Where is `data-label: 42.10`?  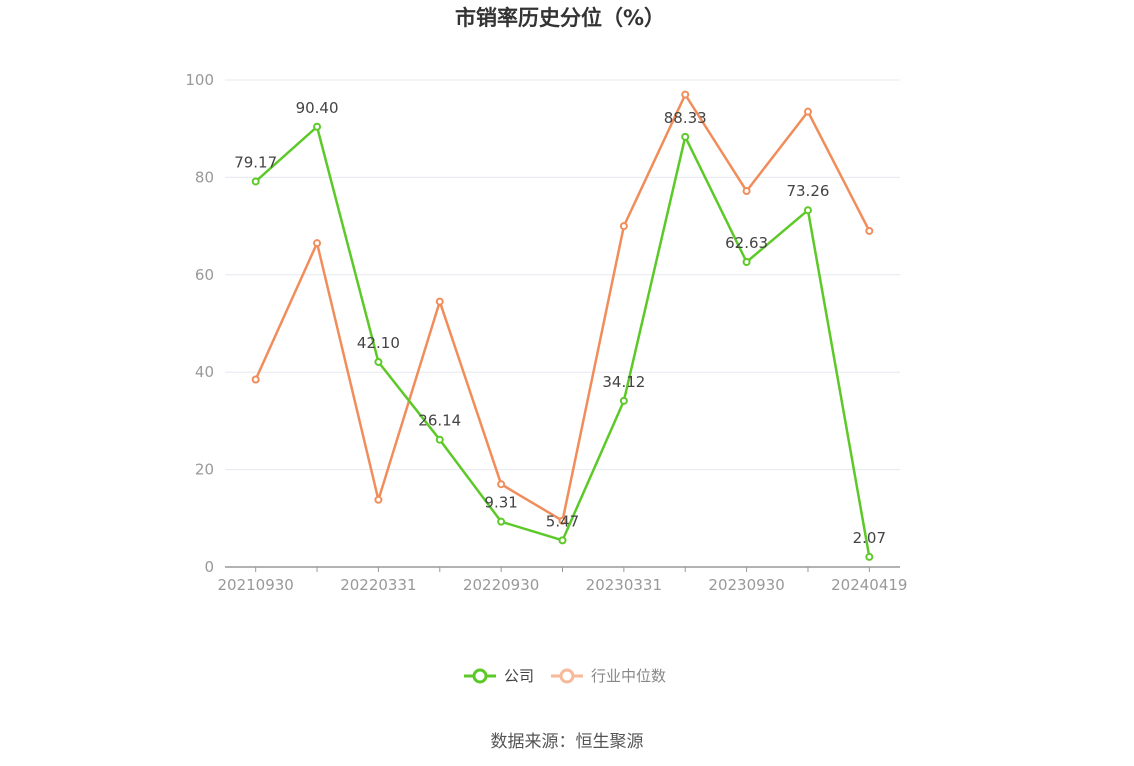 data-label: 42.10 is located at coordinates (378, 343).